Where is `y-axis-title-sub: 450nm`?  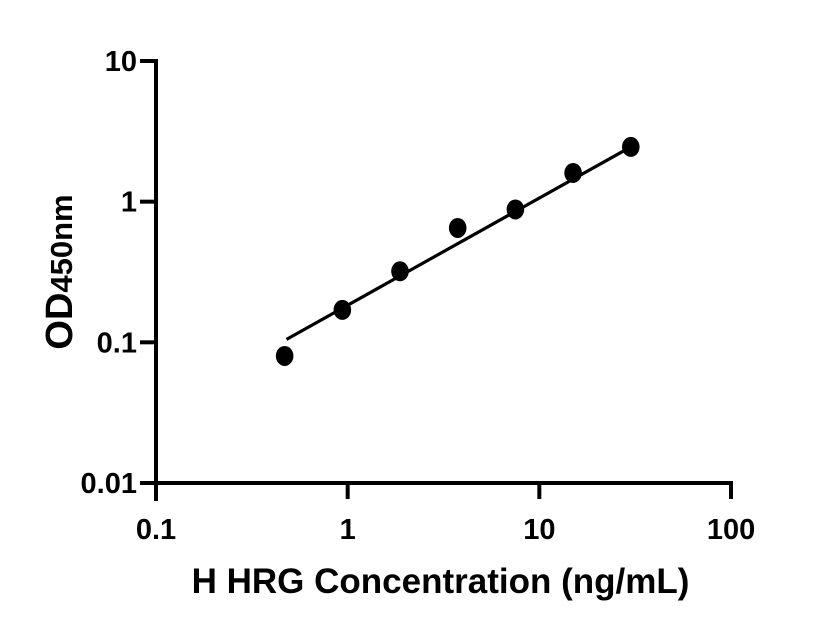
y-axis-title-sub: 450nm is located at coordinates (61, 243).